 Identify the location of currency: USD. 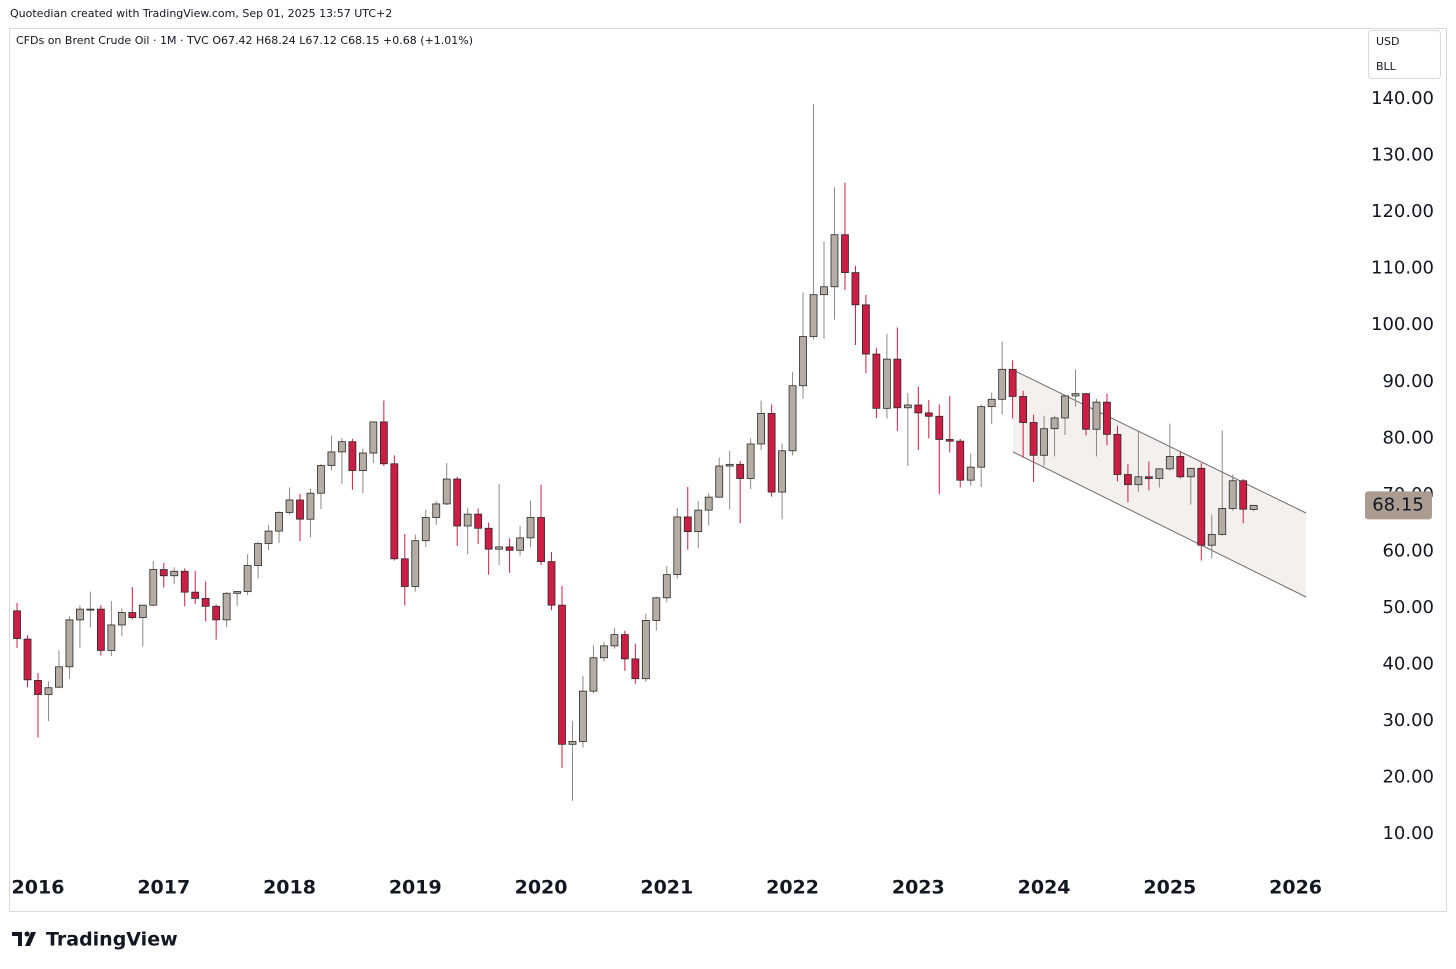
(1388, 41).